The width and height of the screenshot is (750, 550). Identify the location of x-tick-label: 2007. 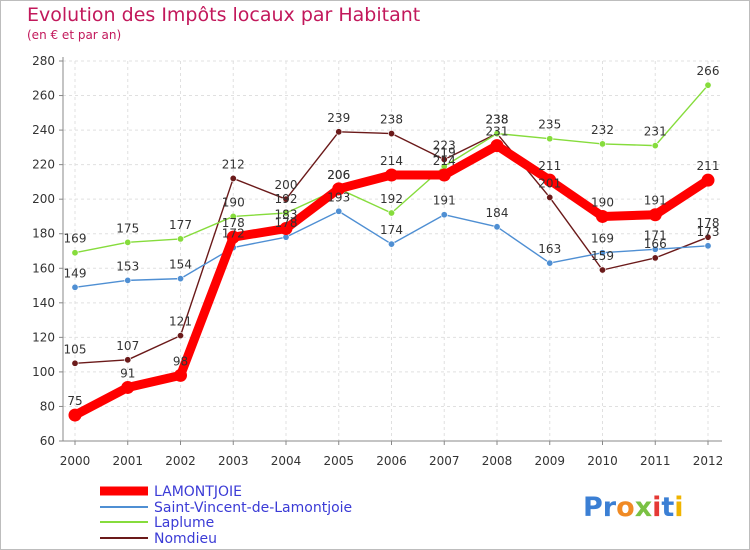
(444, 461).